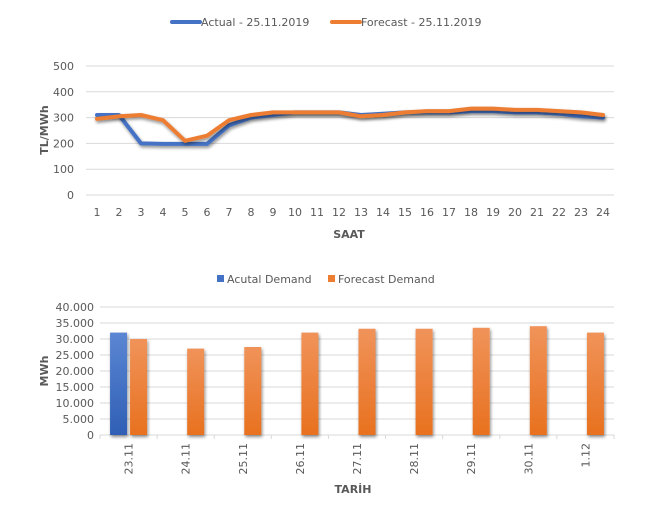  Describe the element at coordinates (471, 459) in the screenshot. I see `x-tick-label: 29.11` at that location.